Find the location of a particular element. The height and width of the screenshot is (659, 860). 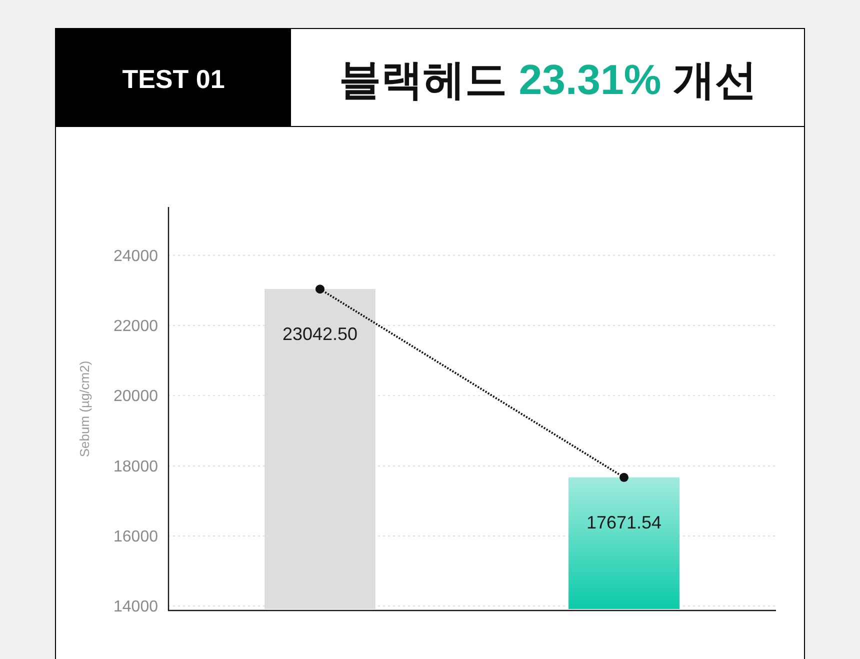

data-label: 17671.54 is located at coordinates (624, 522).